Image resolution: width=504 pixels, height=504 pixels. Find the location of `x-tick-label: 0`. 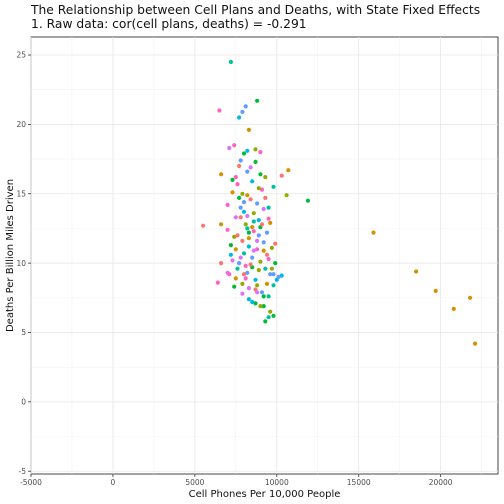

x-tick-label: 0 is located at coordinates (113, 482).